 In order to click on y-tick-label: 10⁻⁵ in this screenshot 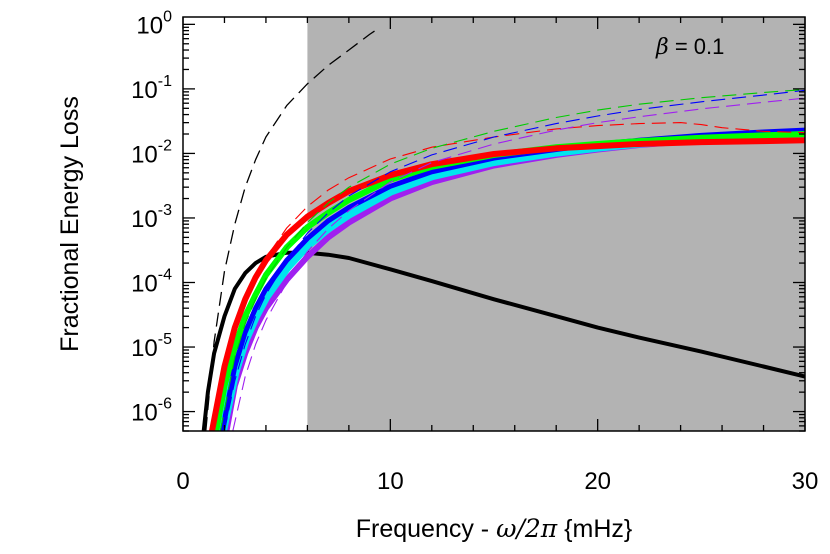, I will do `click(151, 346)`.